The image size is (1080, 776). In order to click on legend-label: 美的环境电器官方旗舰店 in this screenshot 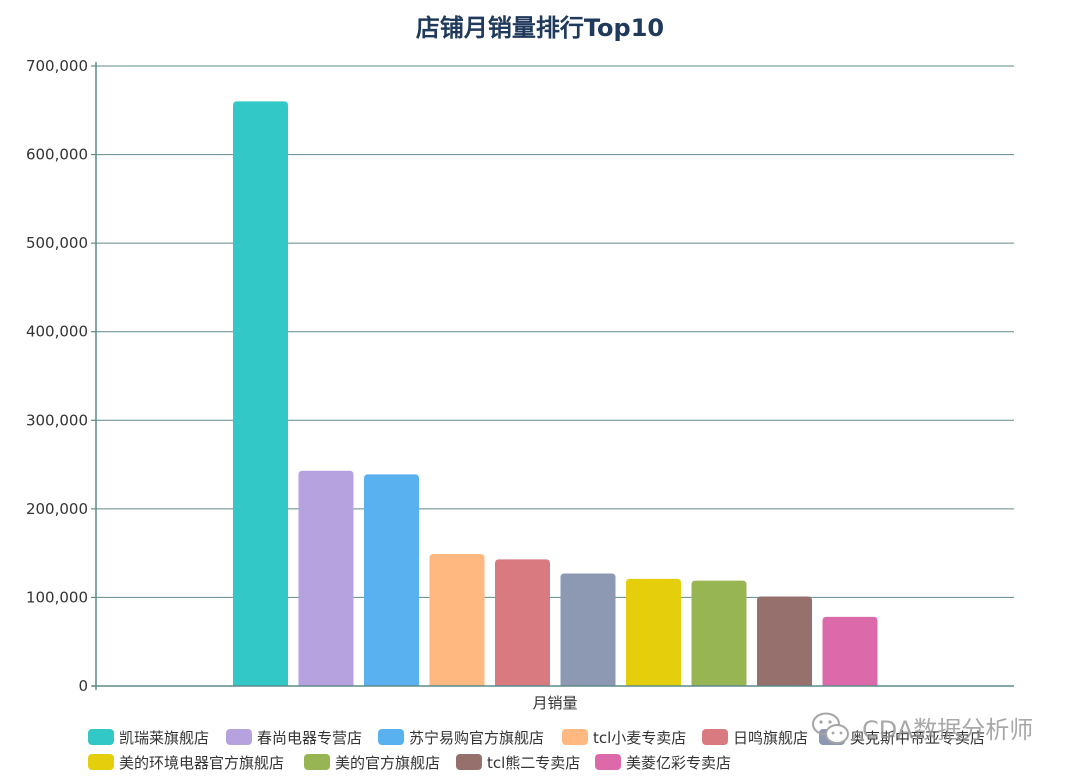, I will do `click(201, 763)`.